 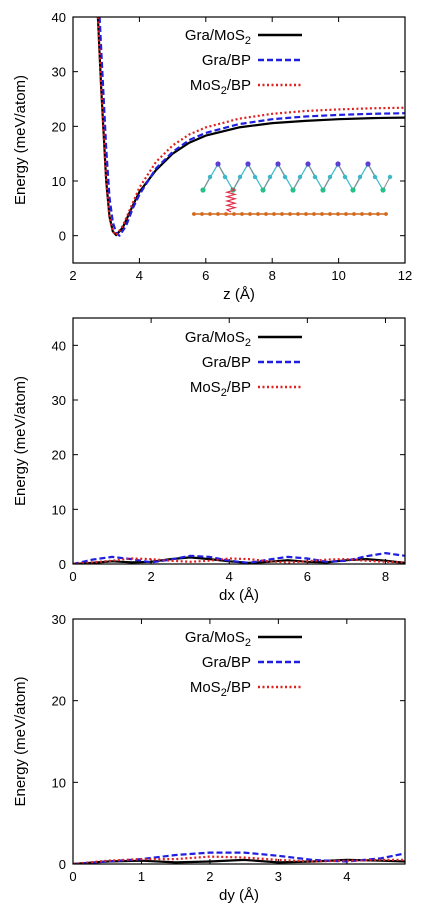 What do you see at coordinates (278, 876) in the screenshot?
I see `x-tick-label: 3` at bounding box center [278, 876].